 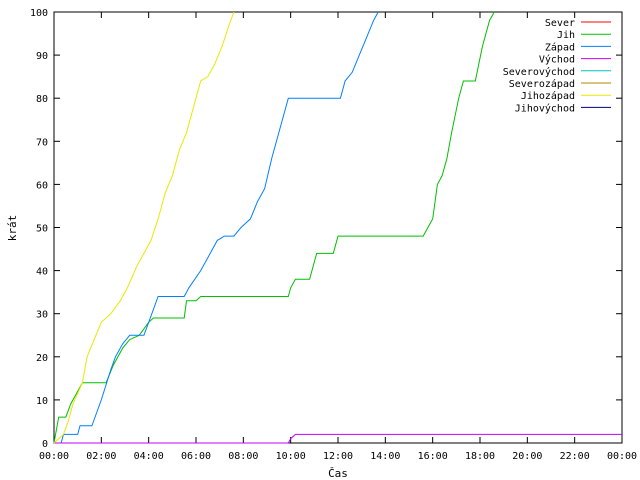 I want to click on y-tick-label: 20, so click(x=42, y=358).